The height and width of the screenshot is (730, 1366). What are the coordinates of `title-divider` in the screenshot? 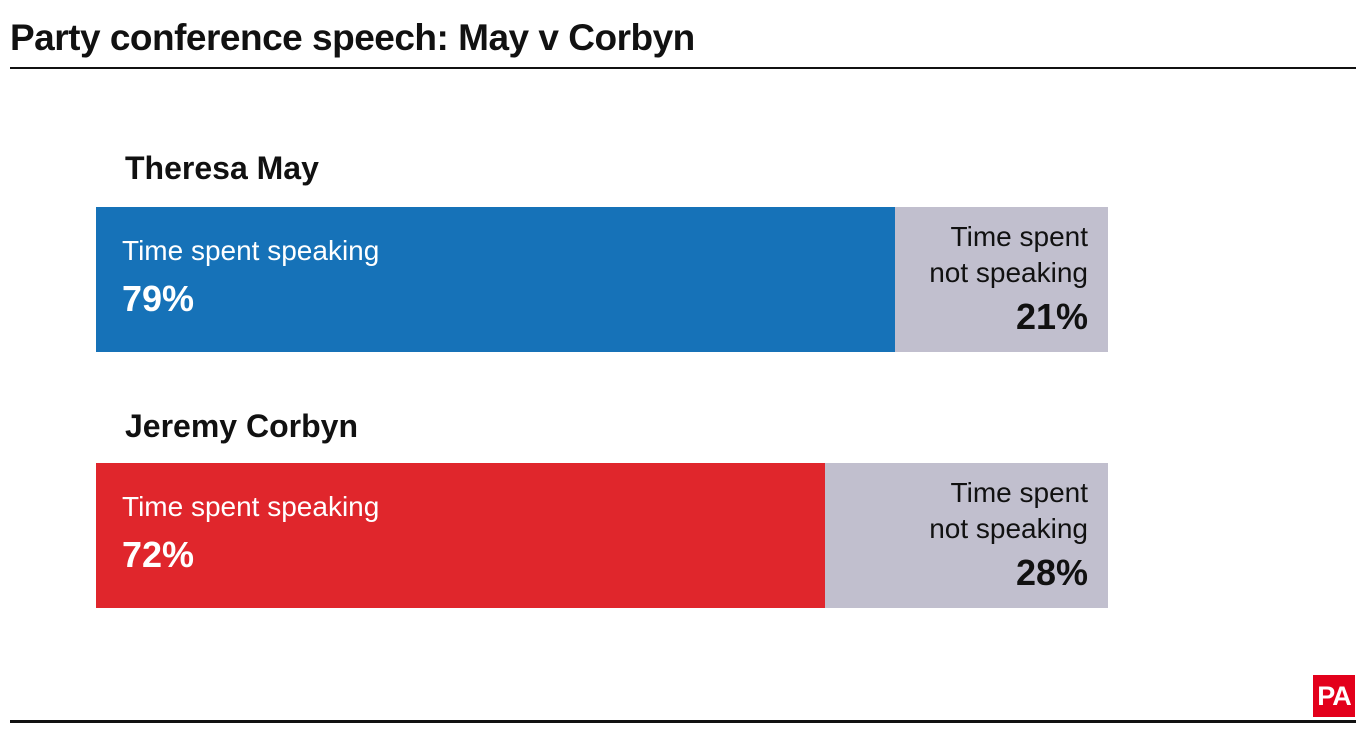 It's located at (683, 68).